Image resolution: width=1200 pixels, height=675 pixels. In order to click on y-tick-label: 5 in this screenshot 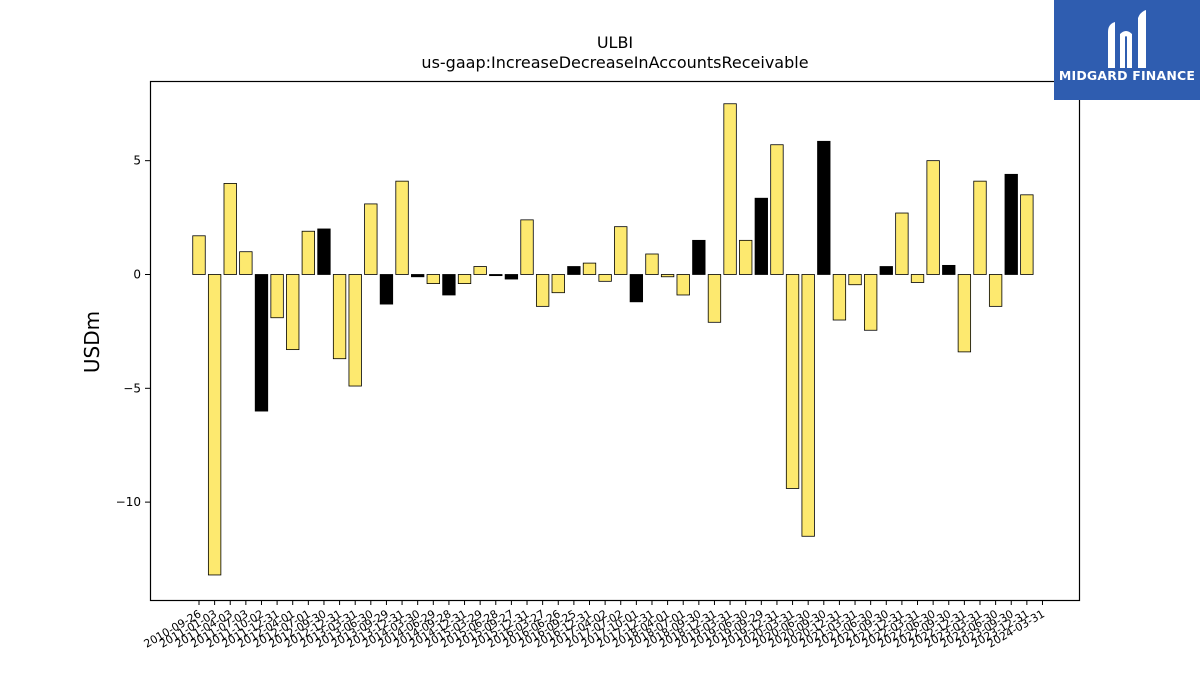, I will do `click(137, 161)`.